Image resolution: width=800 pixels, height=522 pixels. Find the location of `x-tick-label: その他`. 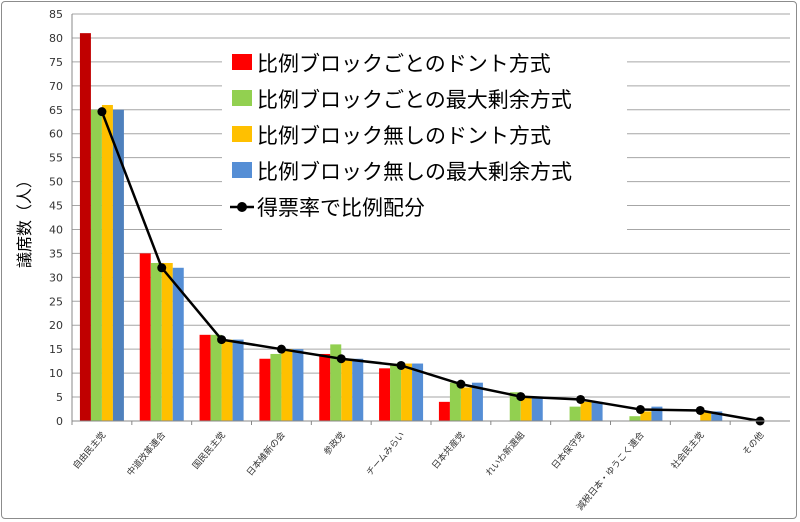

x-tick-label: その他 is located at coordinates (753, 443).